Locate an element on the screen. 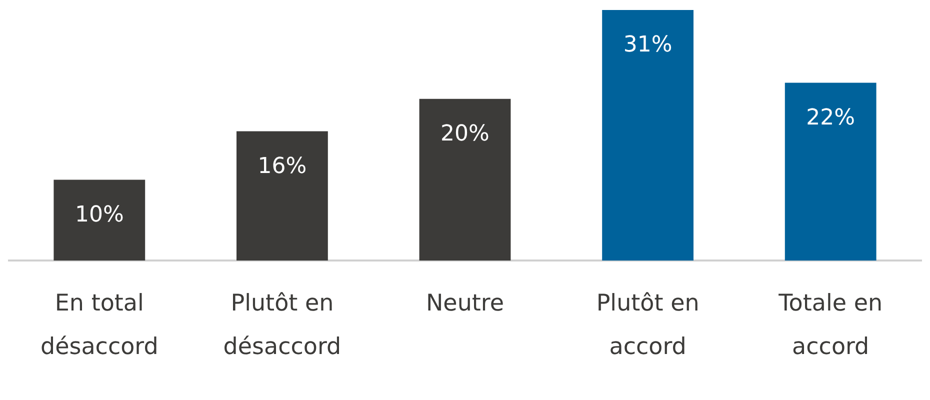  data-label: 10% is located at coordinates (99, 215).